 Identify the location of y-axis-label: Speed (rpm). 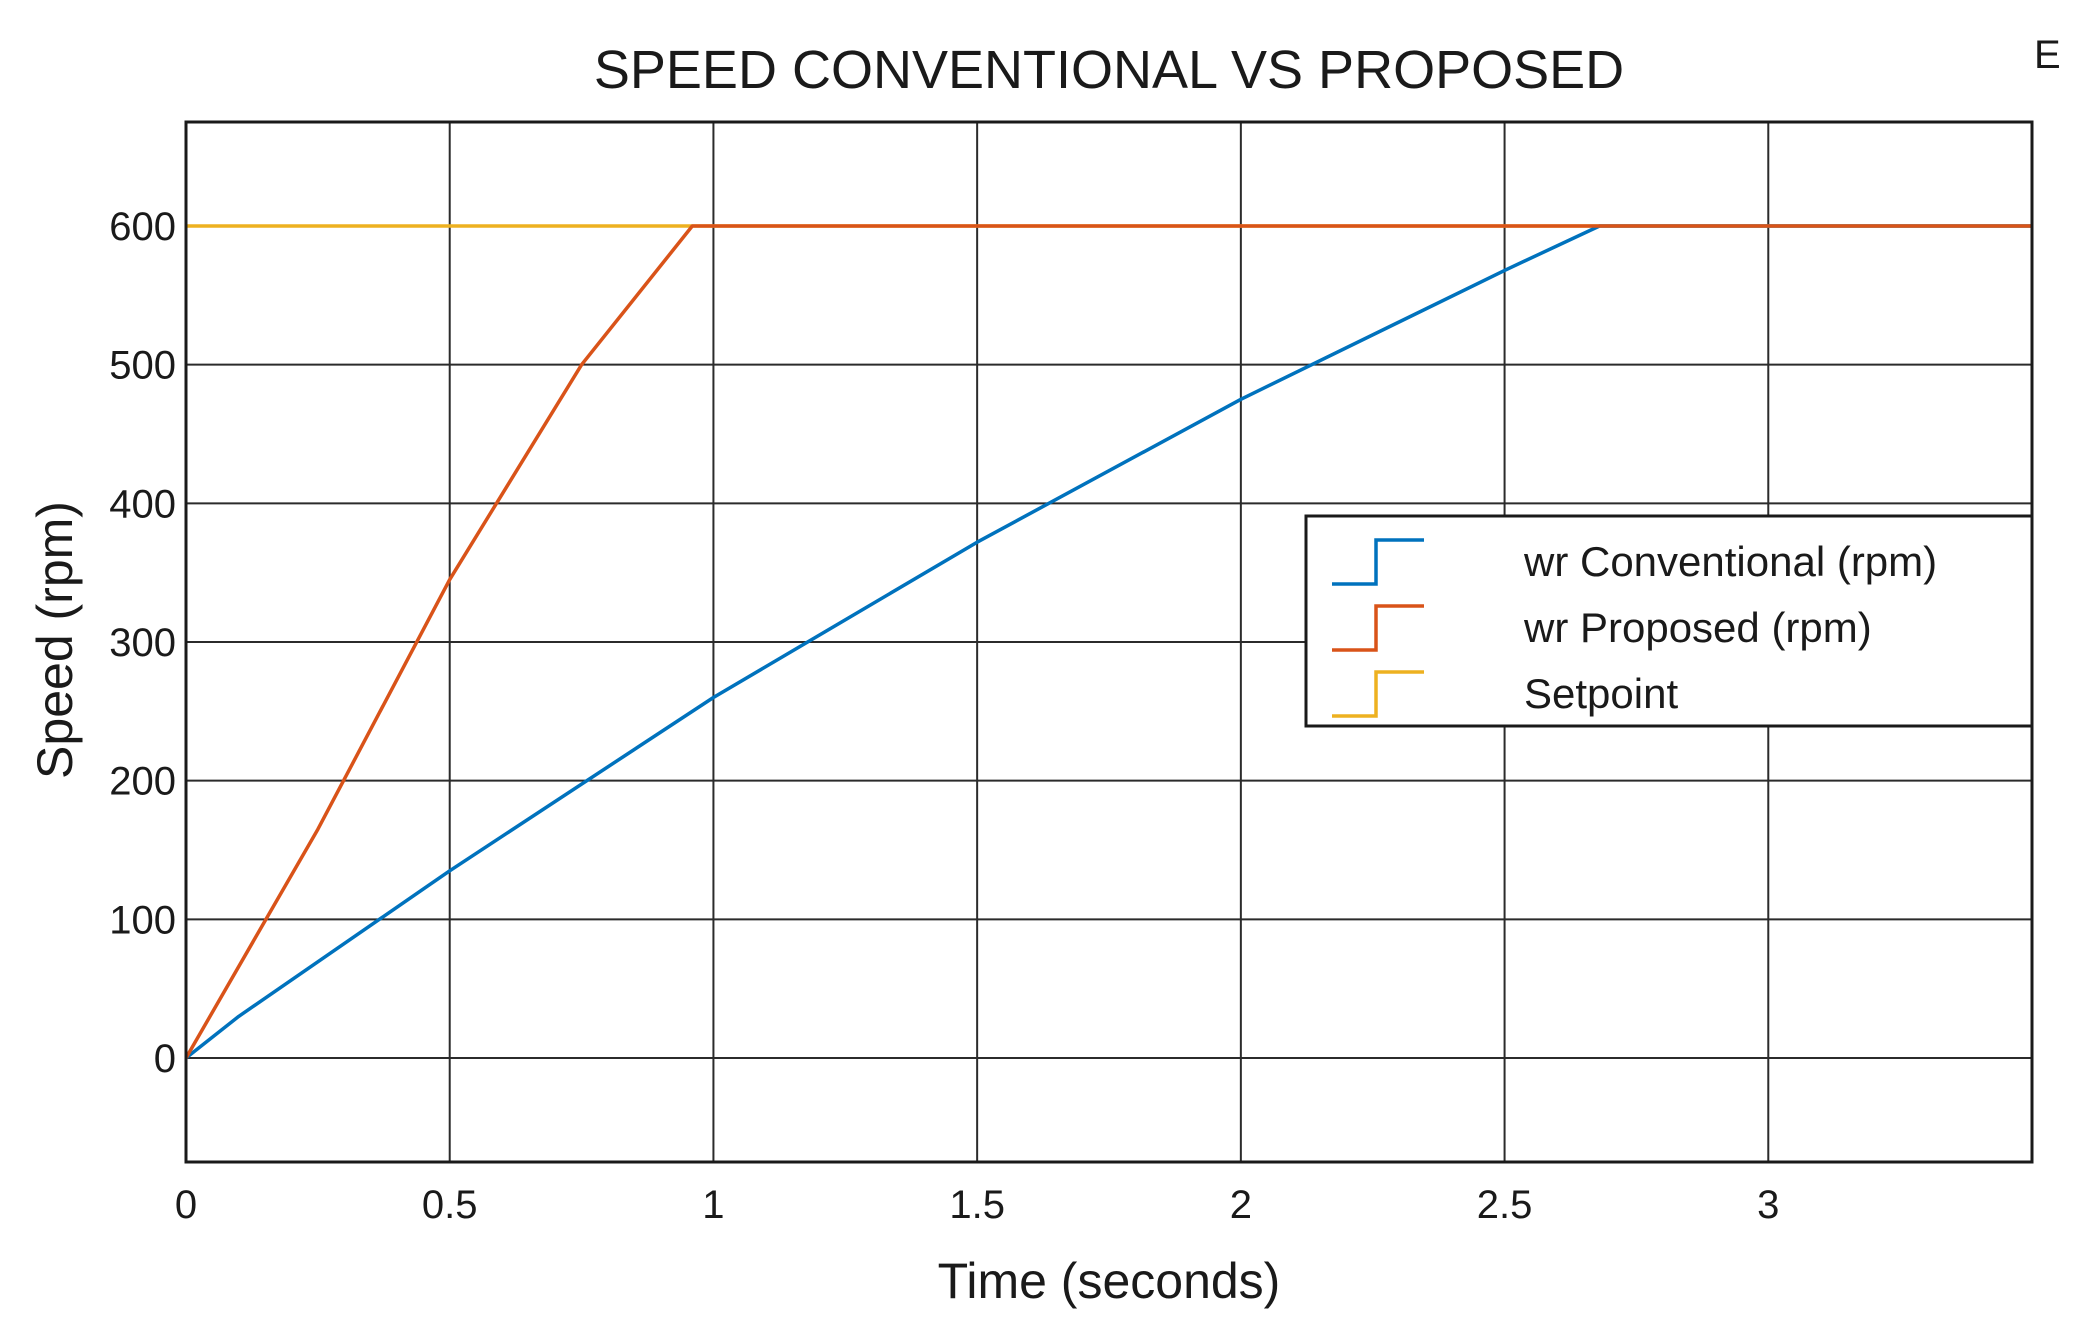
(55, 640).